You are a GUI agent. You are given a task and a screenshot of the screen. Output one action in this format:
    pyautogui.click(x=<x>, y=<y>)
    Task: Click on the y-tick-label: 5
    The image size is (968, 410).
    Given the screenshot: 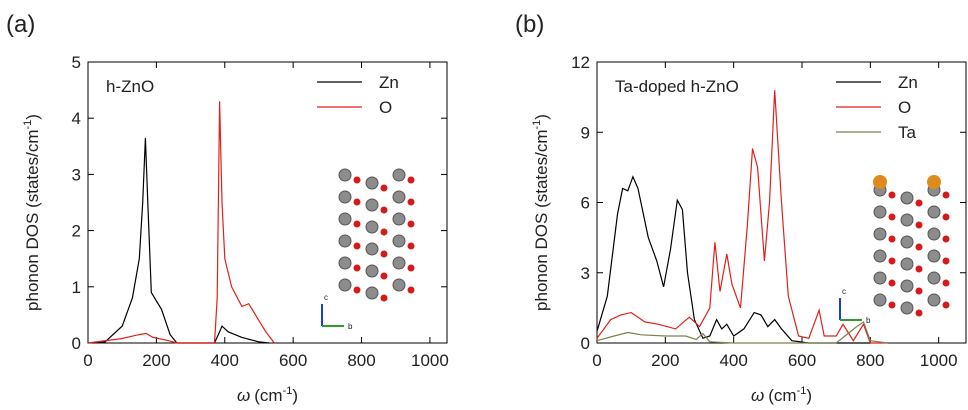 What is the action you would take?
    pyautogui.click(x=76, y=62)
    